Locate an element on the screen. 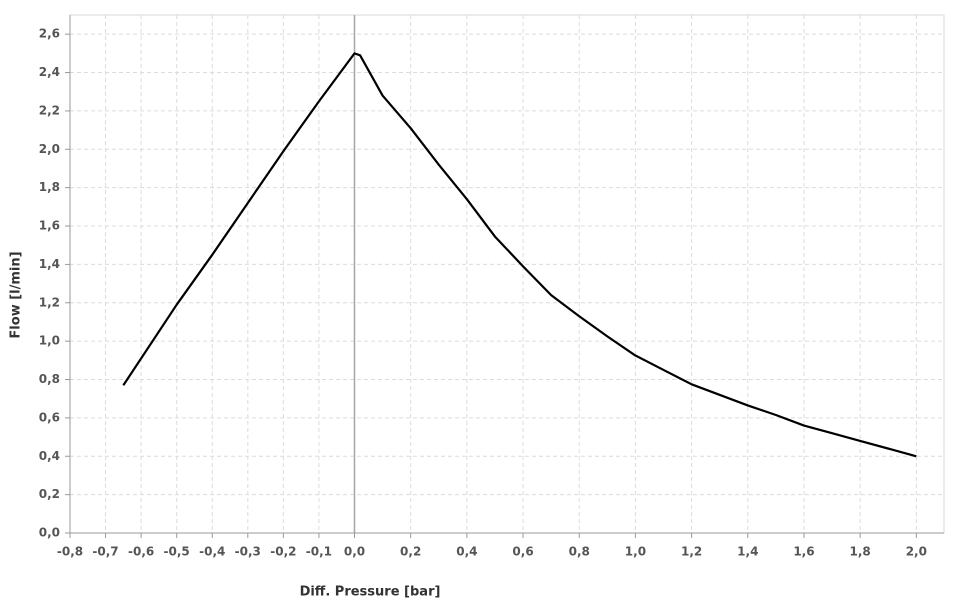 The image size is (960, 608). x-tick-label: 1,2 is located at coordinates (691, 552).